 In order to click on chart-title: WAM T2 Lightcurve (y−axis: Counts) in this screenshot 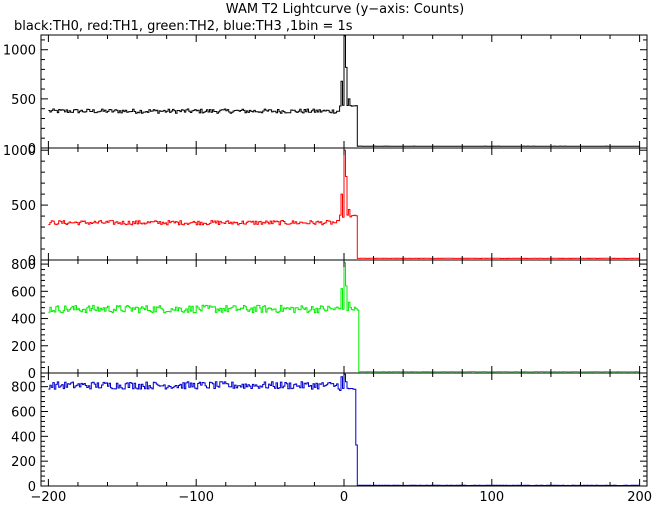, I will do `click(345, 9)`.